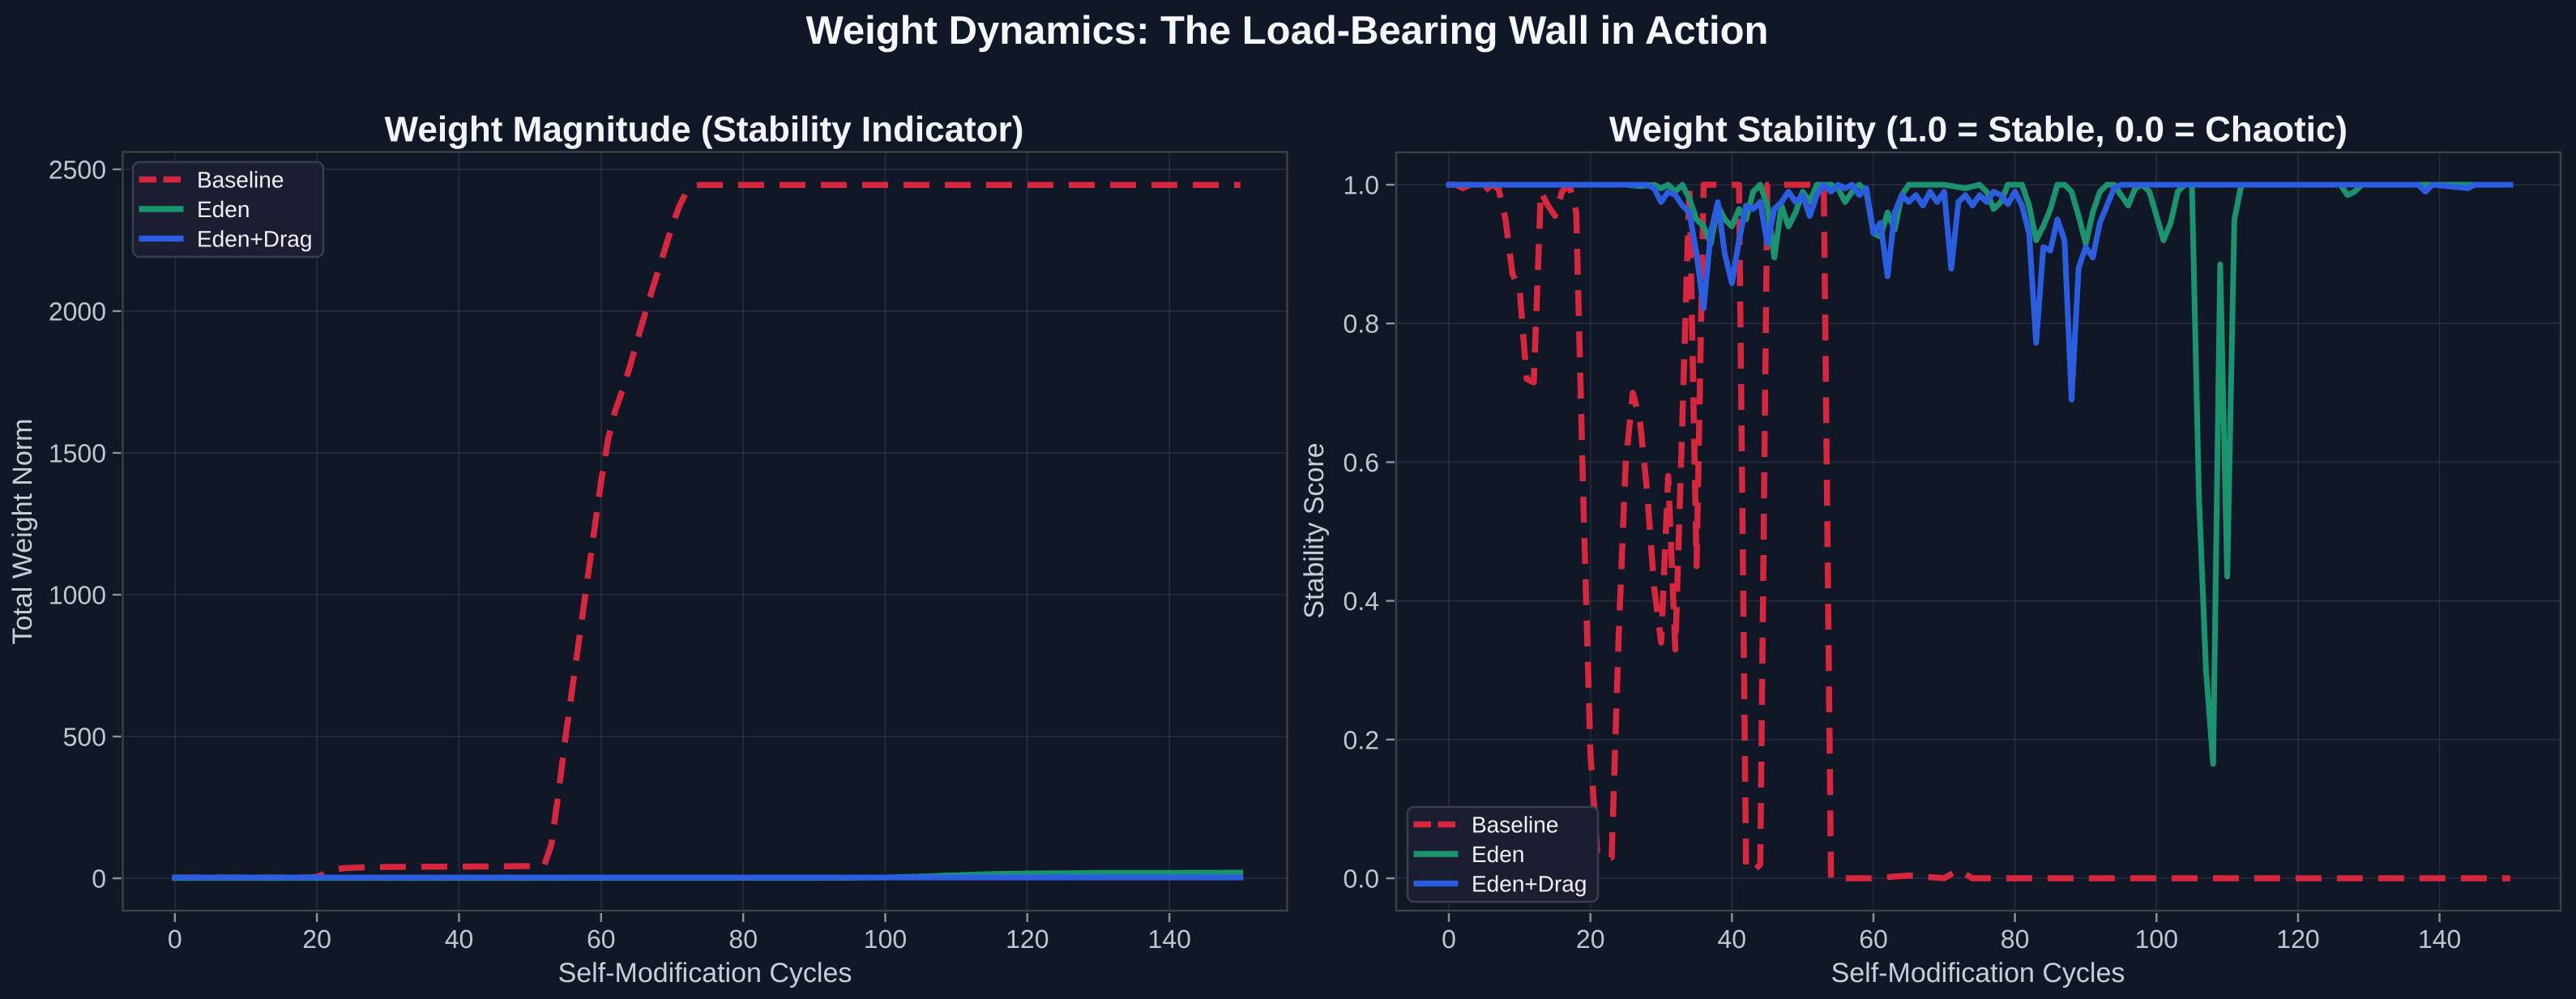 The height and width of the screenshot is (999, 2576). I want to click on svg-text: 2000, so click(77, 312).